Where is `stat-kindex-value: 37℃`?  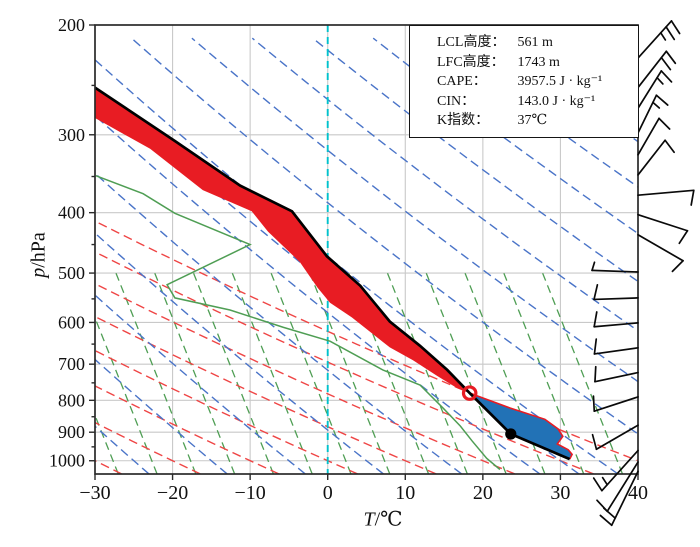
stat-kindex-value: 37℃ is located at coordinates (532, 121).